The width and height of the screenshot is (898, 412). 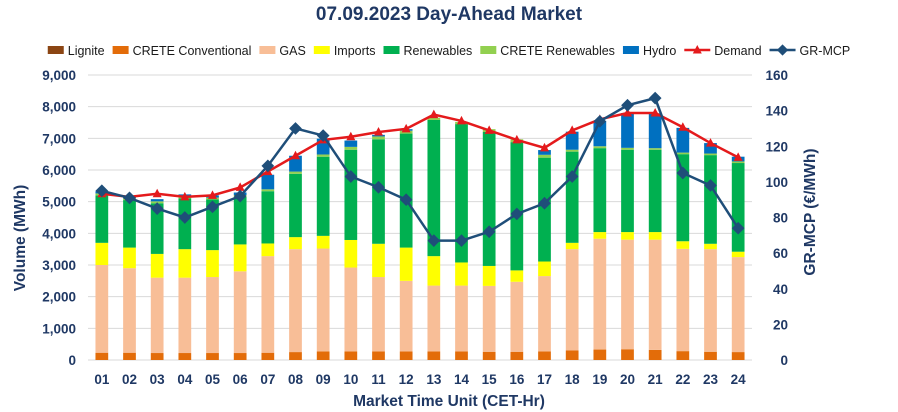 I want to click on y-tick-label: 6,000, so click(x=59, y=170).